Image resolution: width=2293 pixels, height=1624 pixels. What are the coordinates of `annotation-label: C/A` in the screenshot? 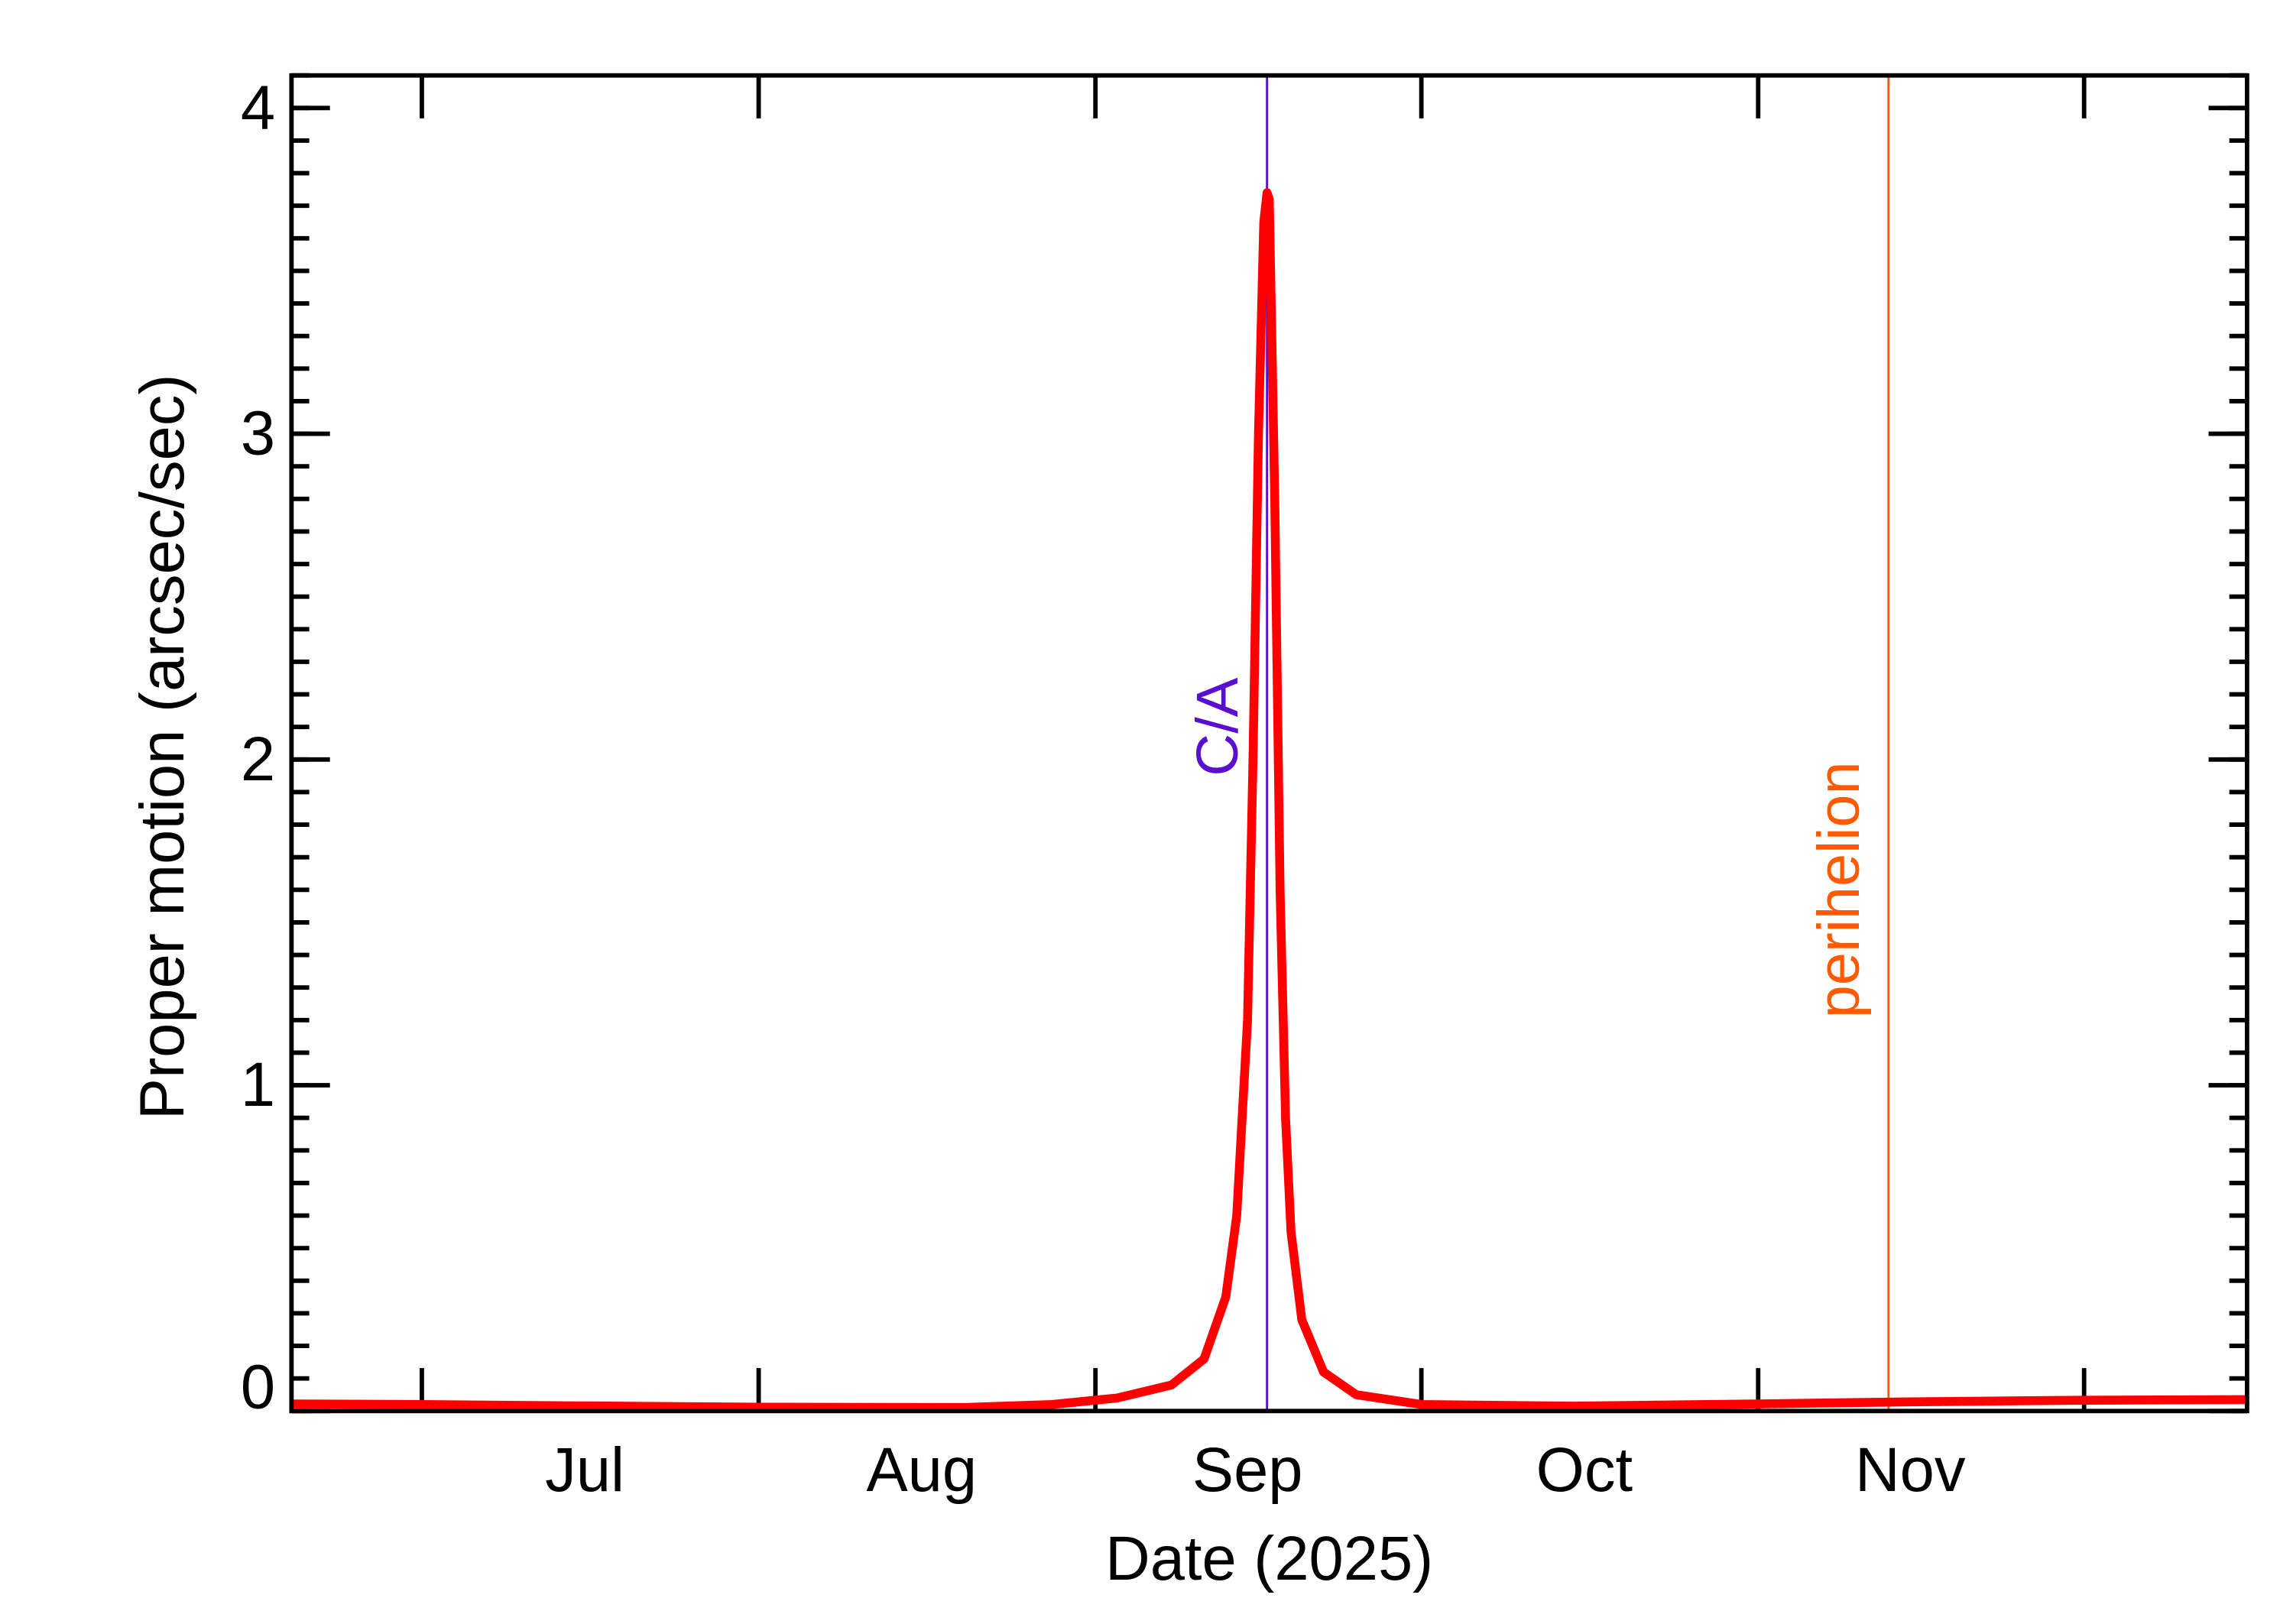 It's located at (1217, 726).